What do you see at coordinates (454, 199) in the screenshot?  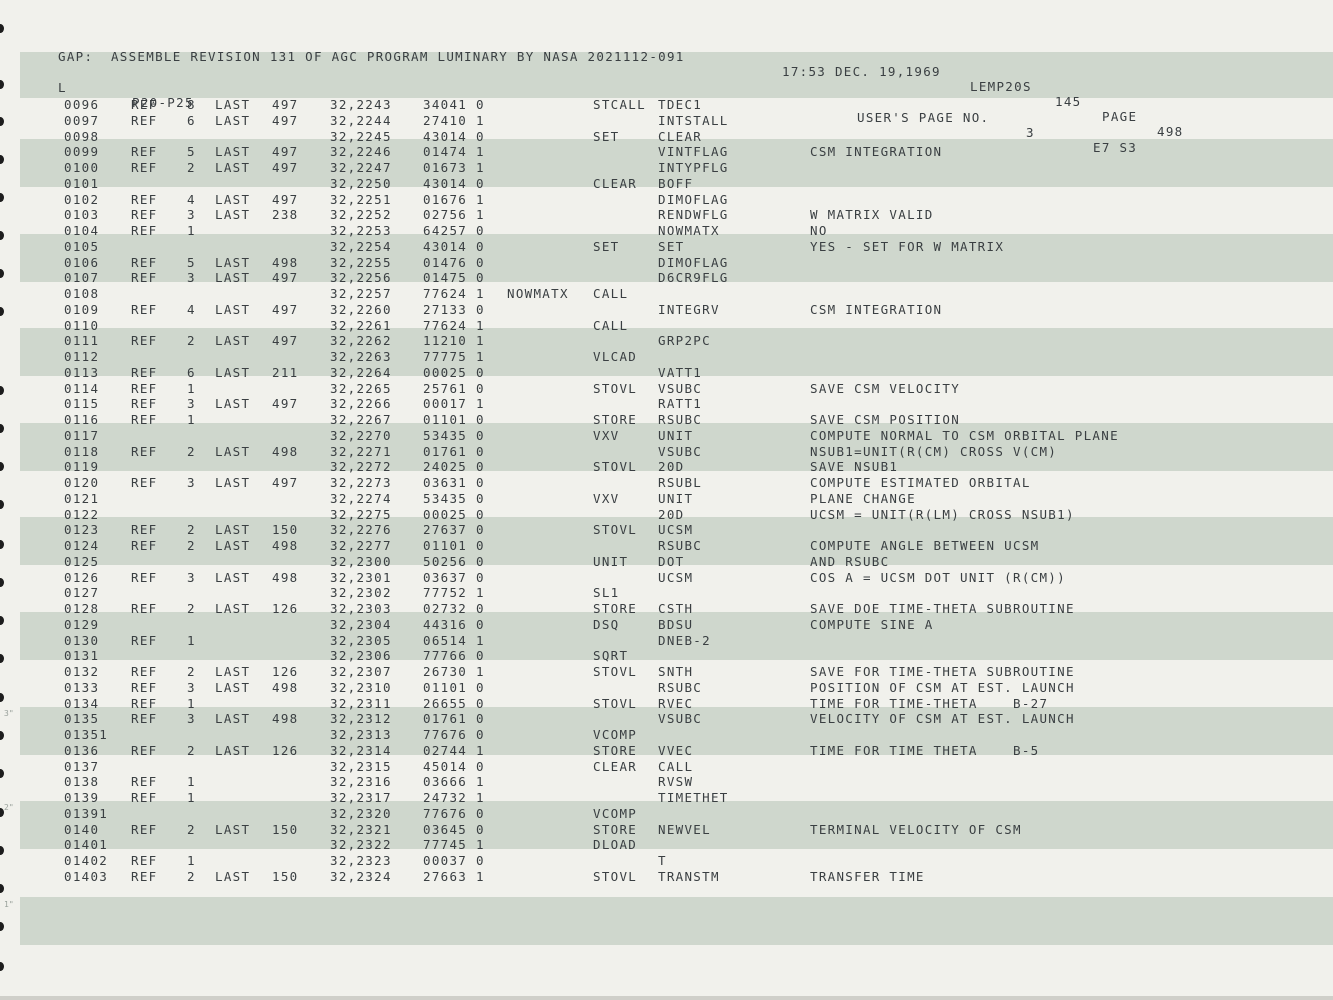 I see `octal-word: 01676 1` at bounding box center [454, 199].